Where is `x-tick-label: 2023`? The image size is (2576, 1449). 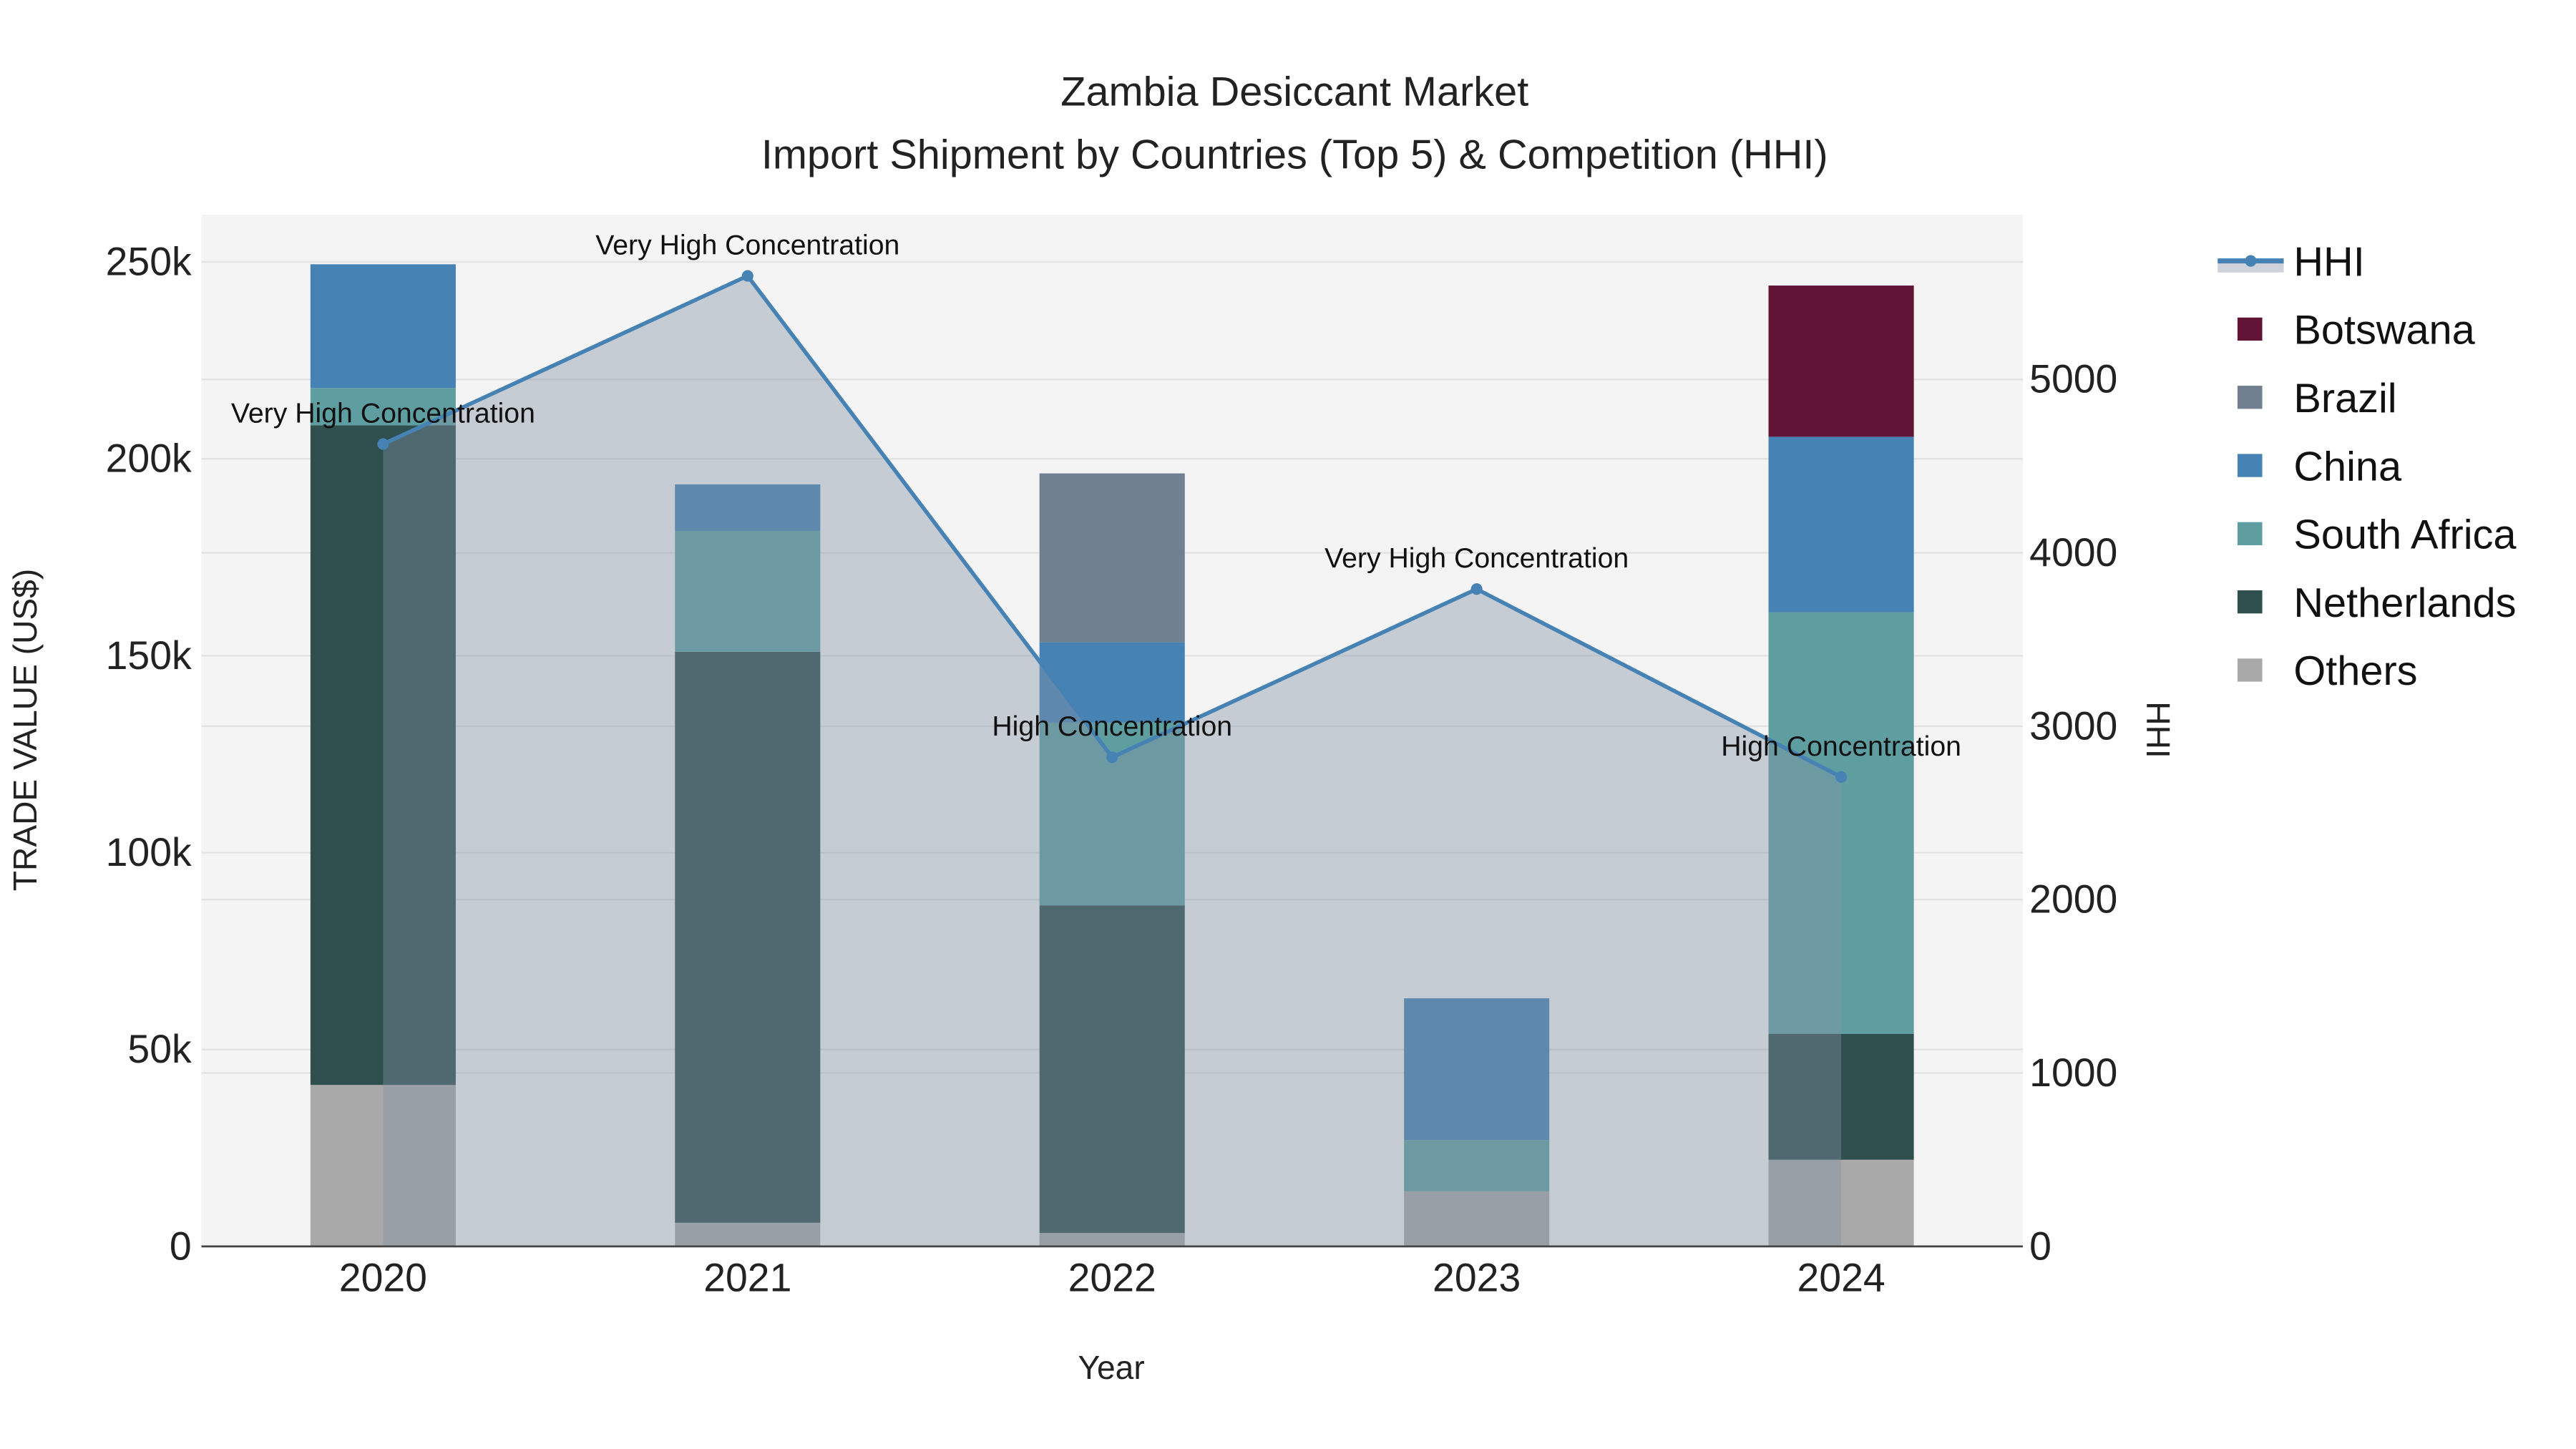
x-tick-label: 2023 is located at coordinates (1477, 1278).